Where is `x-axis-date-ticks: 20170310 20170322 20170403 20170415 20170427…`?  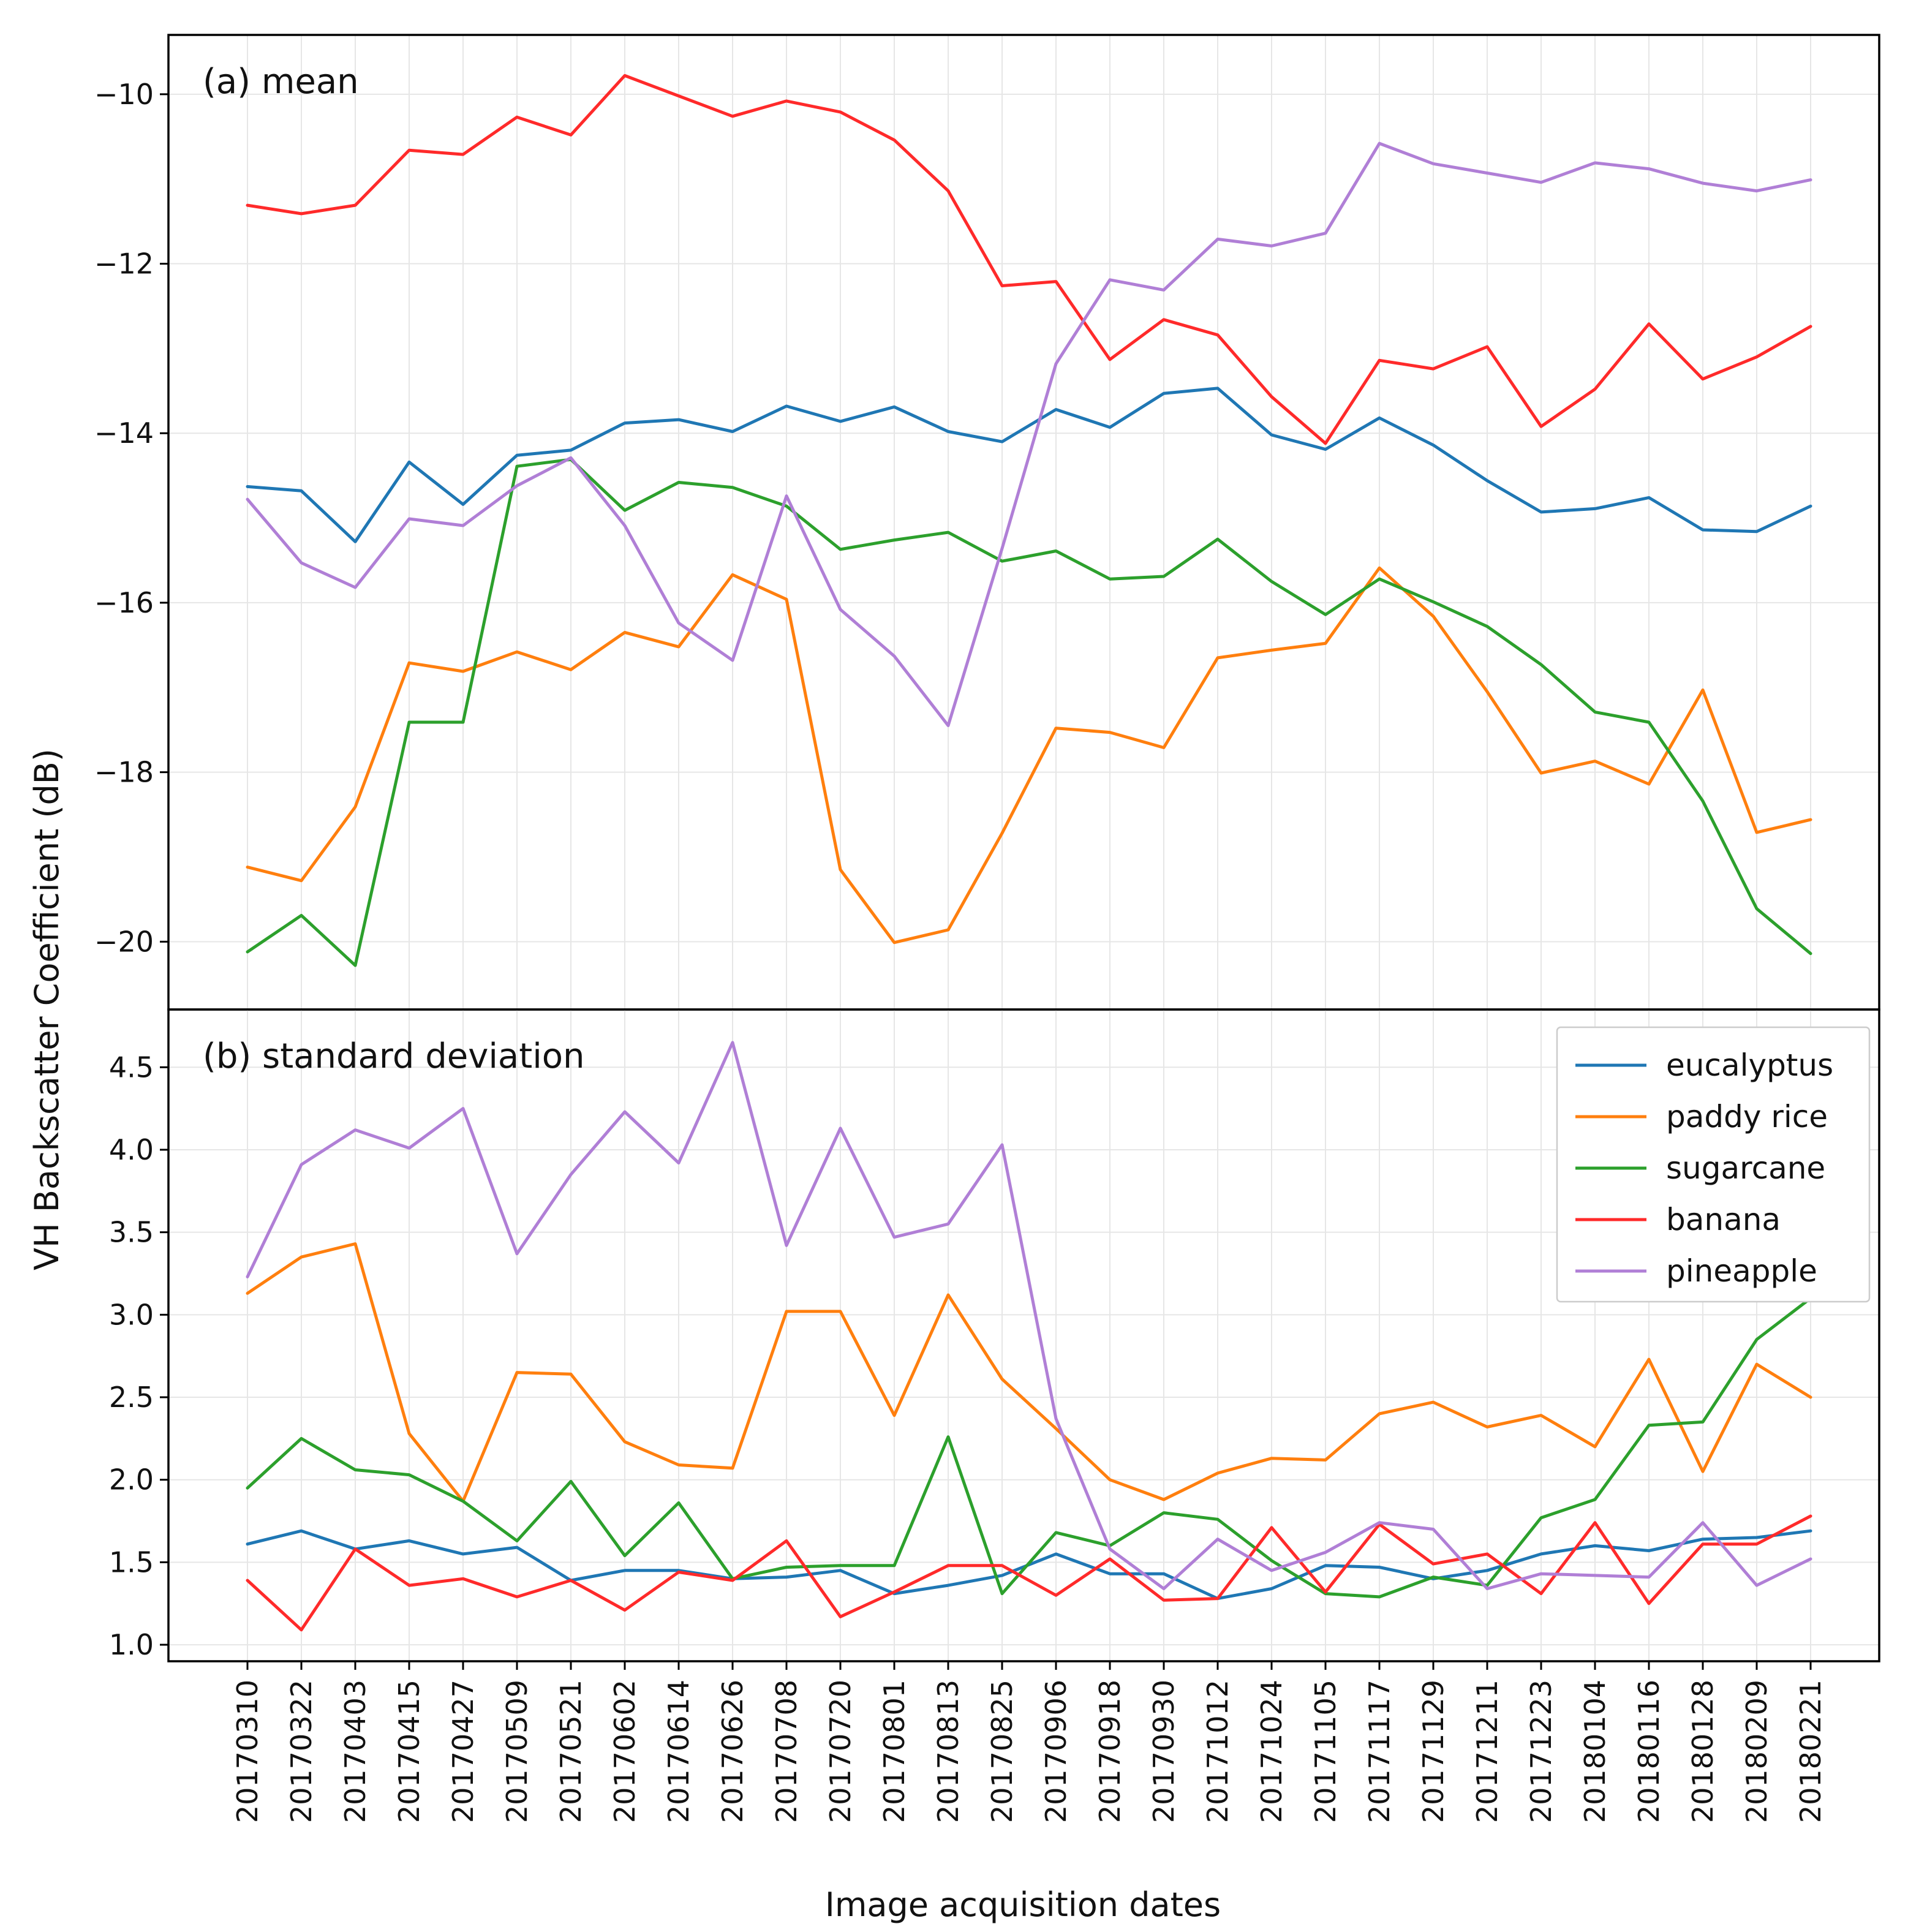 x-axis-date-ticks: 20170310 20170322 20170403 20170415 20170427… is located at coordinates (1029, 1742).